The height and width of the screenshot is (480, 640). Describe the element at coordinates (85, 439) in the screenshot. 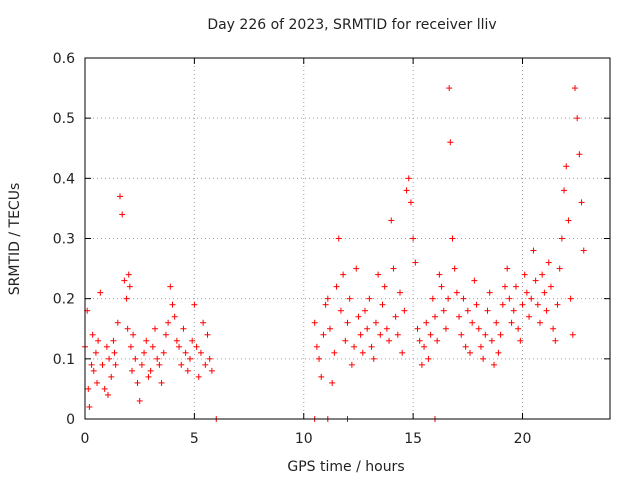

I see `x-tick-label: 0` at that location.